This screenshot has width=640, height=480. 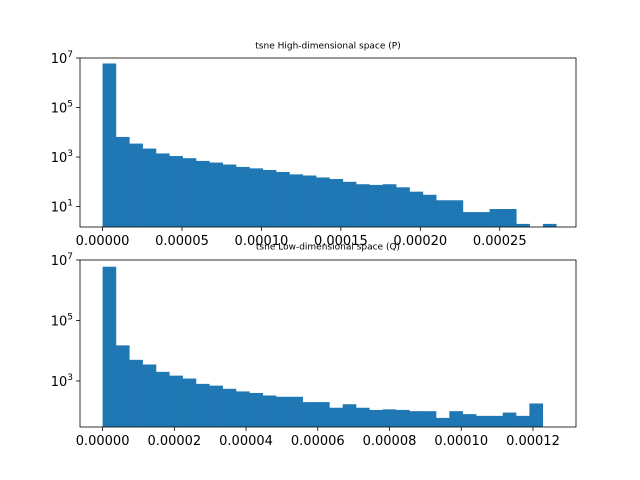 I want to click on chart-title-p: tsne High-dimensional space (P), so click(x=327, y=47).